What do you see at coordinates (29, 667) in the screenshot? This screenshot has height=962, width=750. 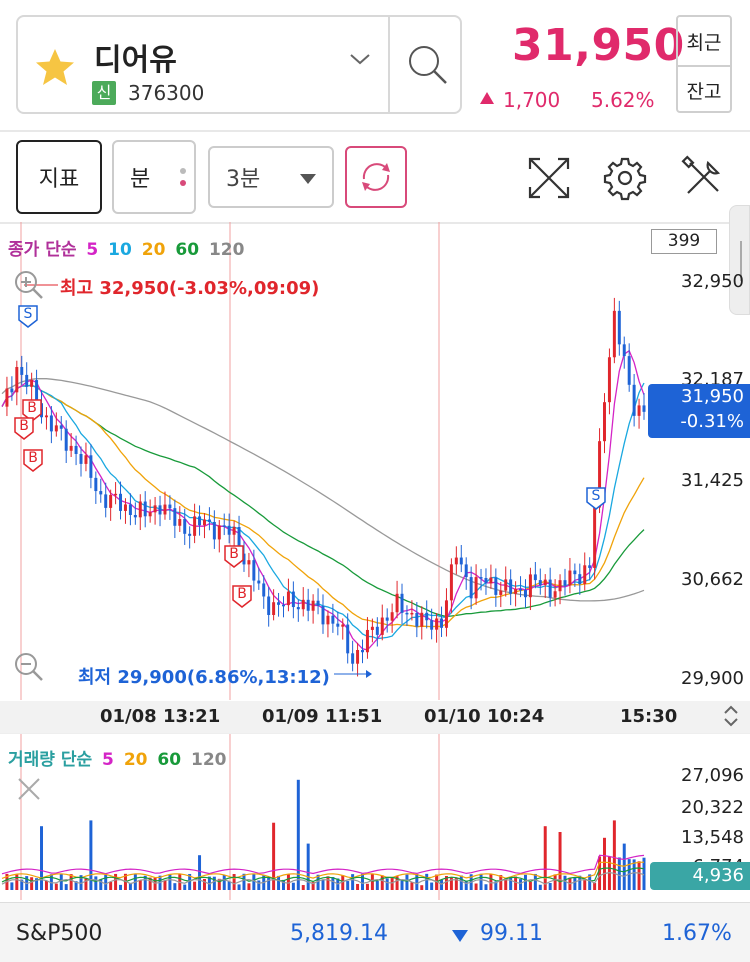 I see `zoom-out-icon` at bounding box center [29, 667].